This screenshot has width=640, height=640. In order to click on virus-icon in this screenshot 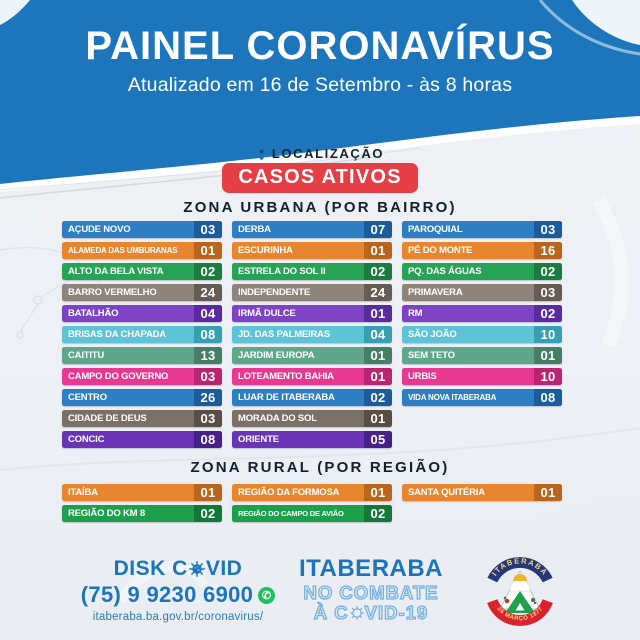, I will do `click(356, 613)`.